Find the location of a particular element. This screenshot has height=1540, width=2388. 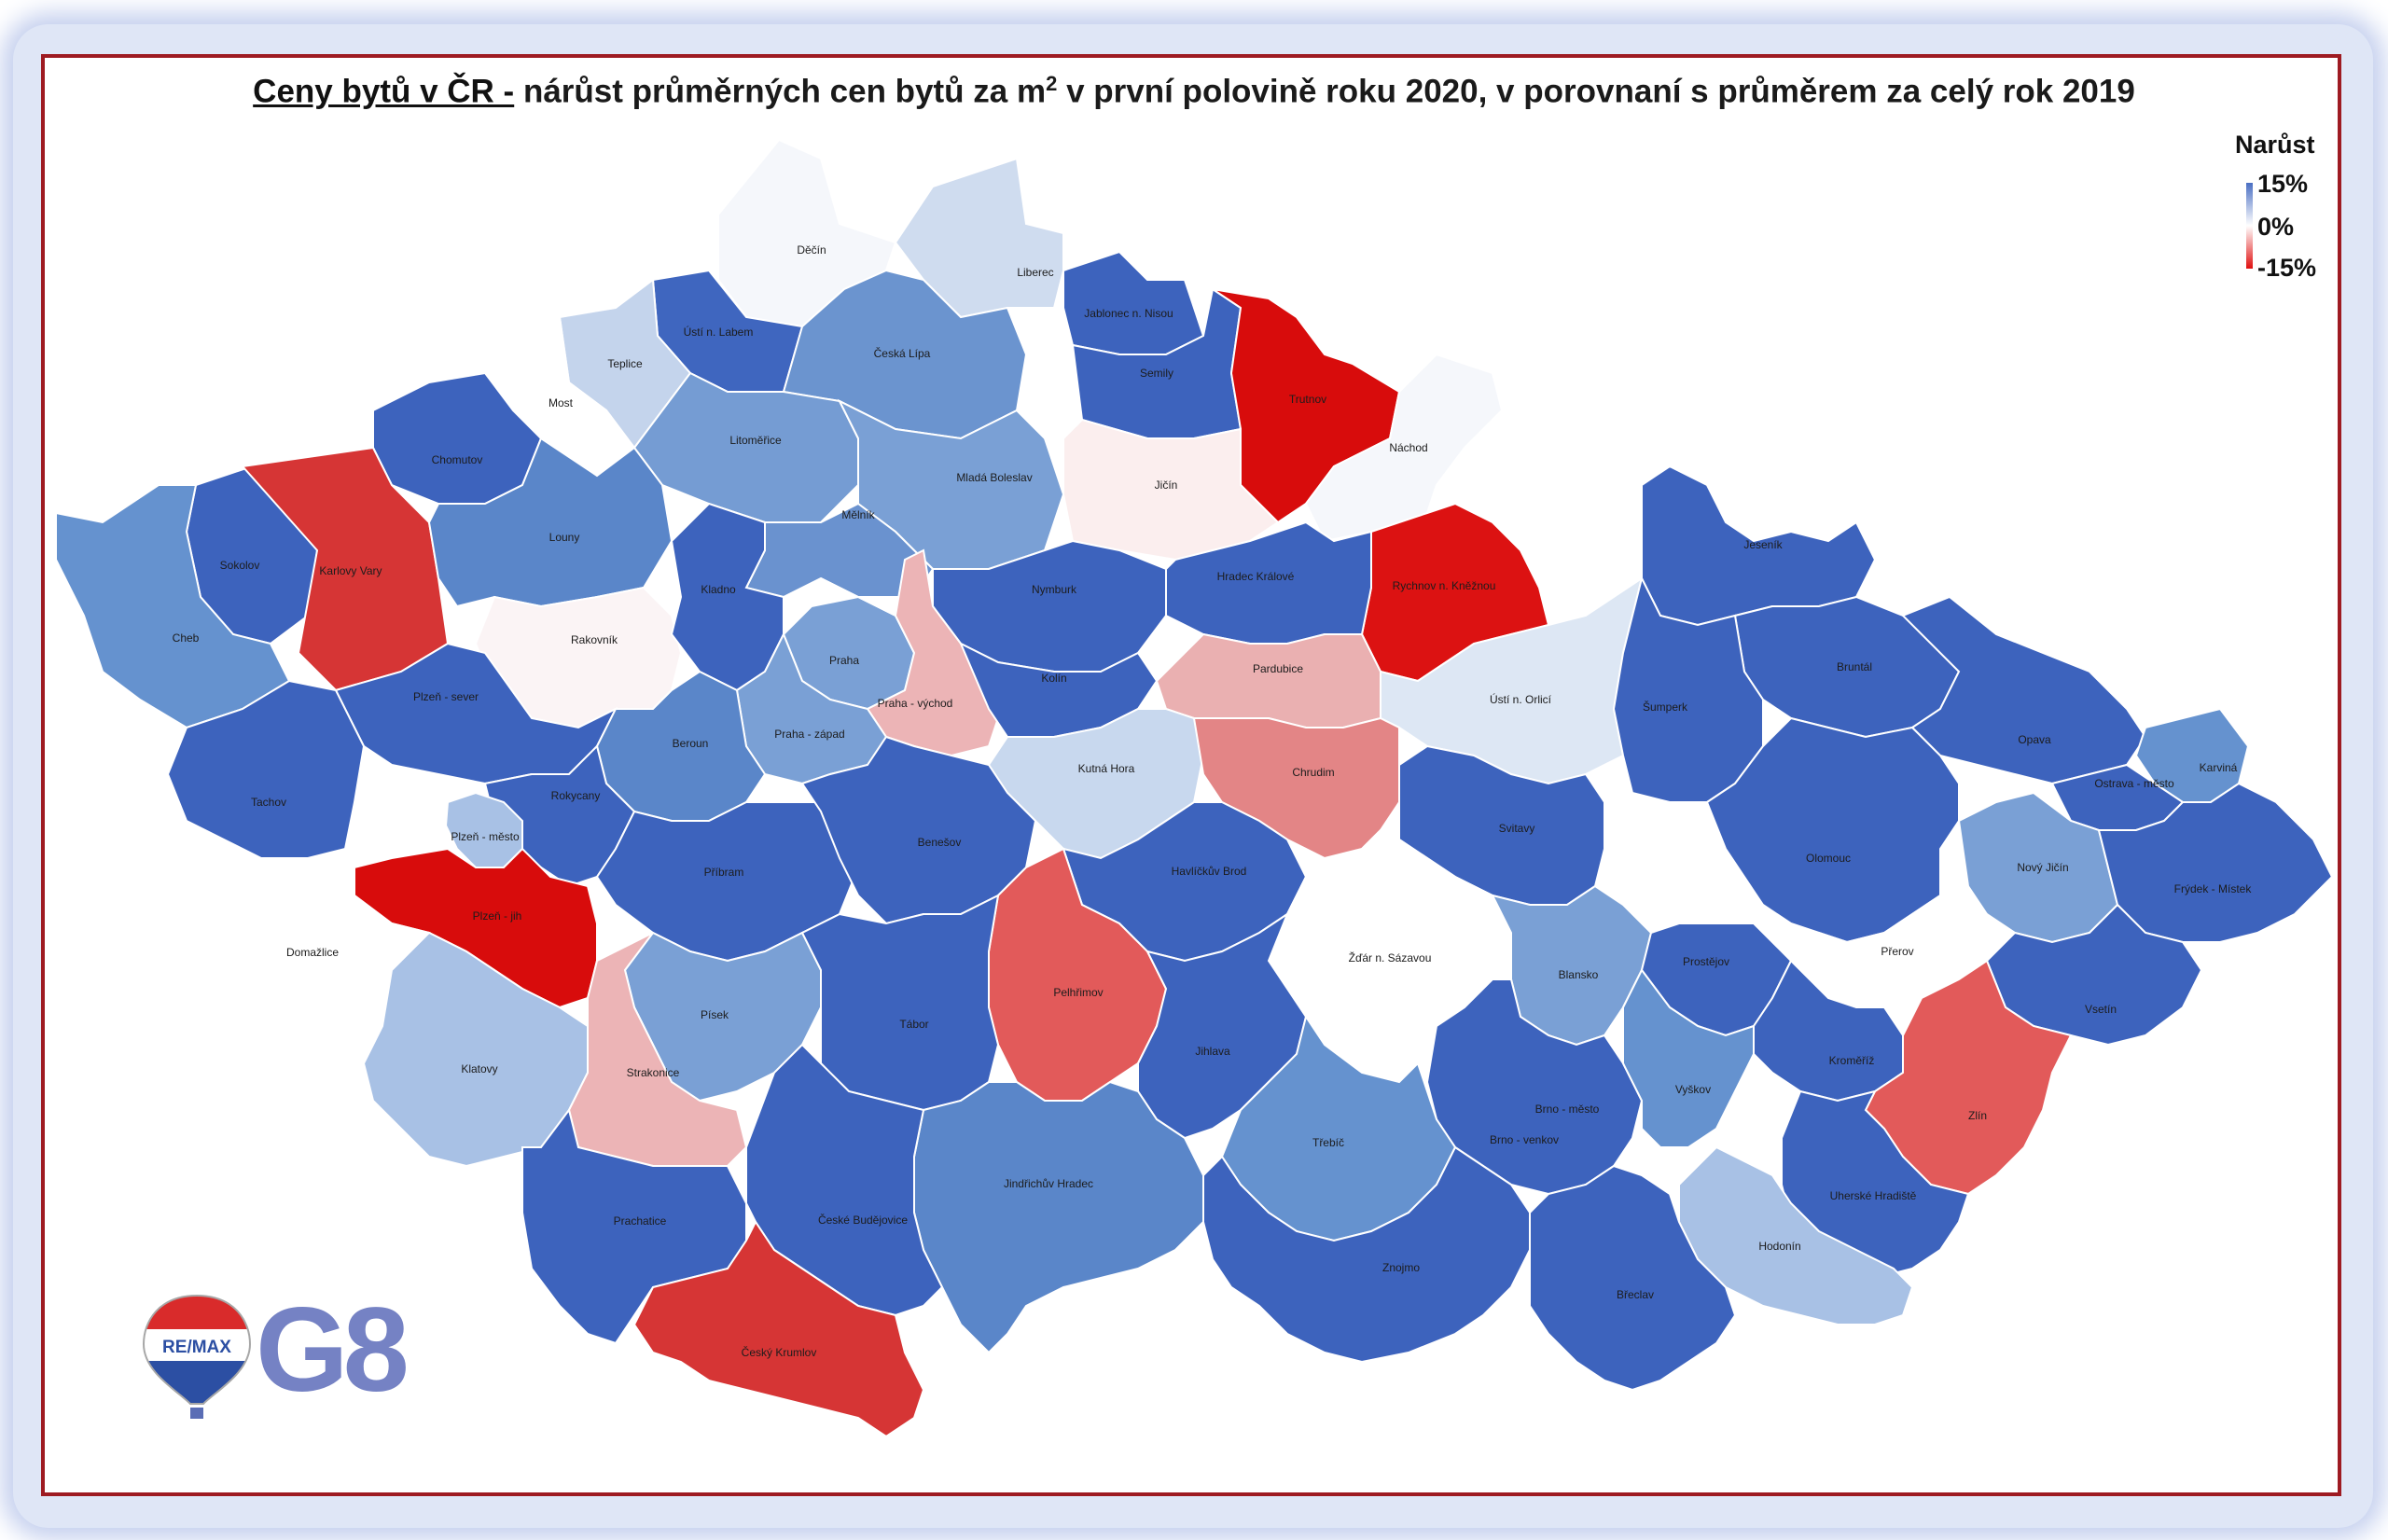

district-olomouc is located at coordinates (1832, 830).